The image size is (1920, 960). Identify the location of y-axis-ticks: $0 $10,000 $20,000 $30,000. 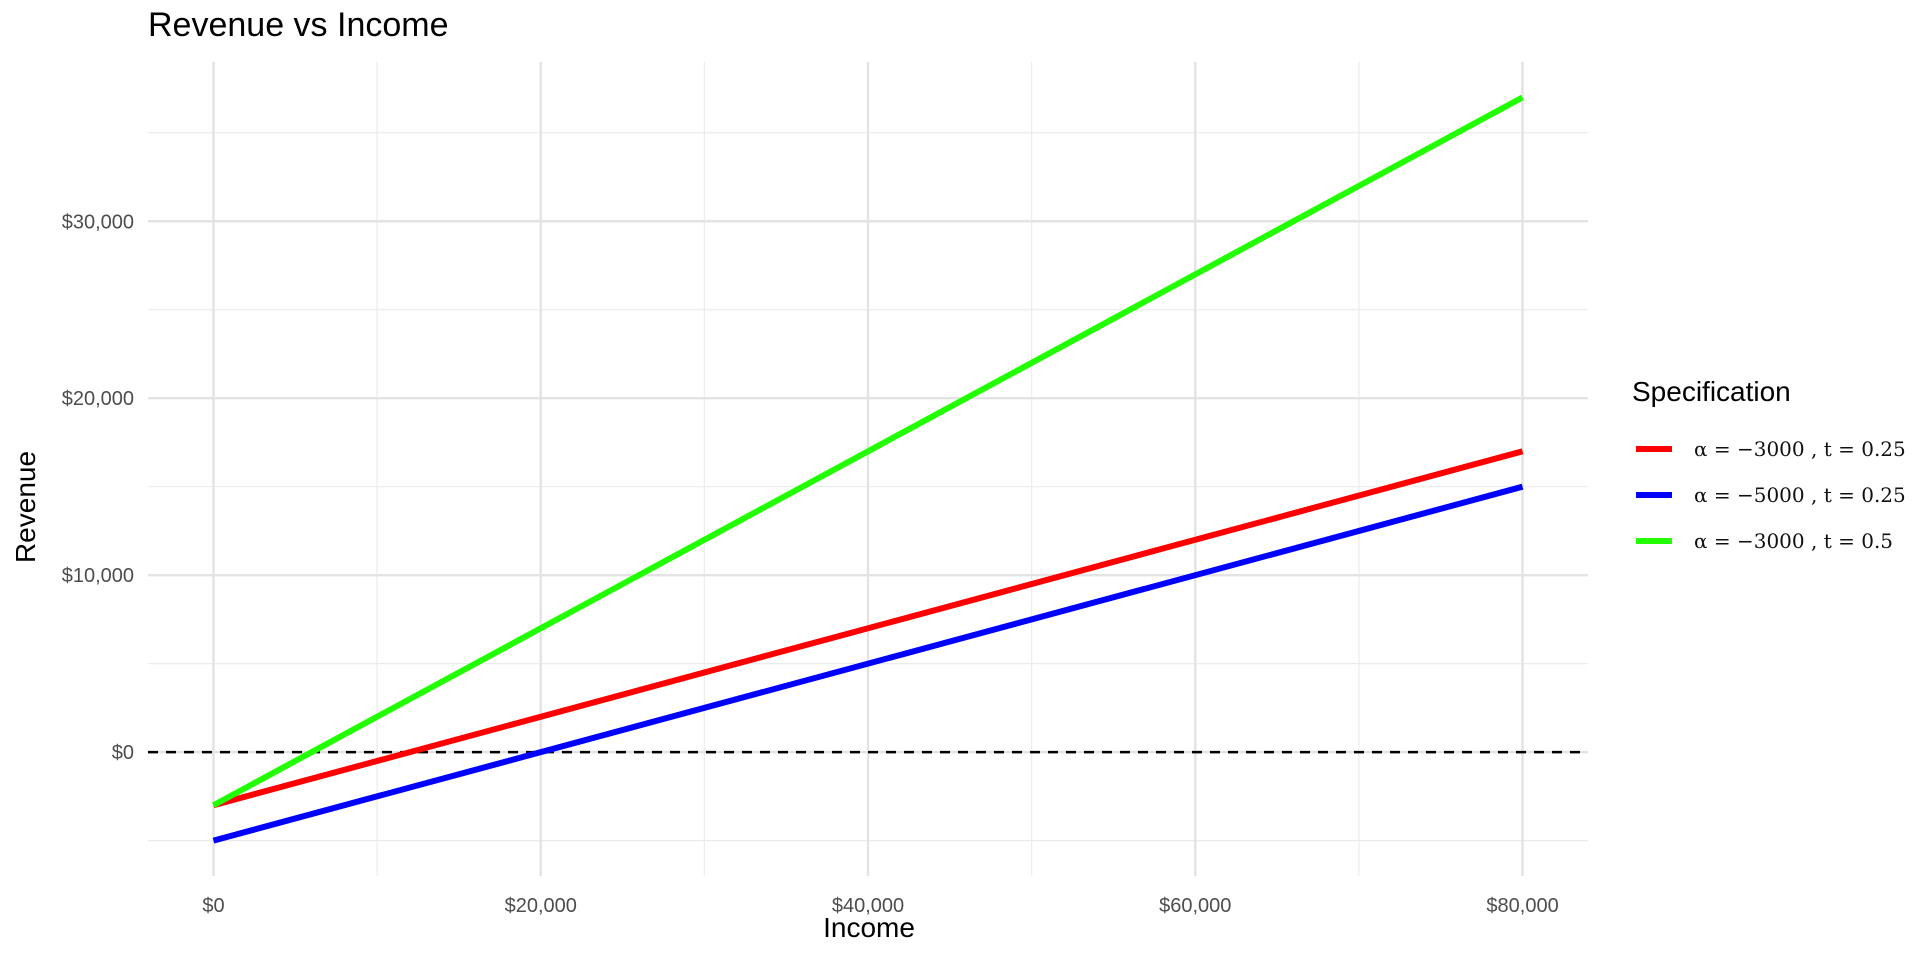
(98, 487).